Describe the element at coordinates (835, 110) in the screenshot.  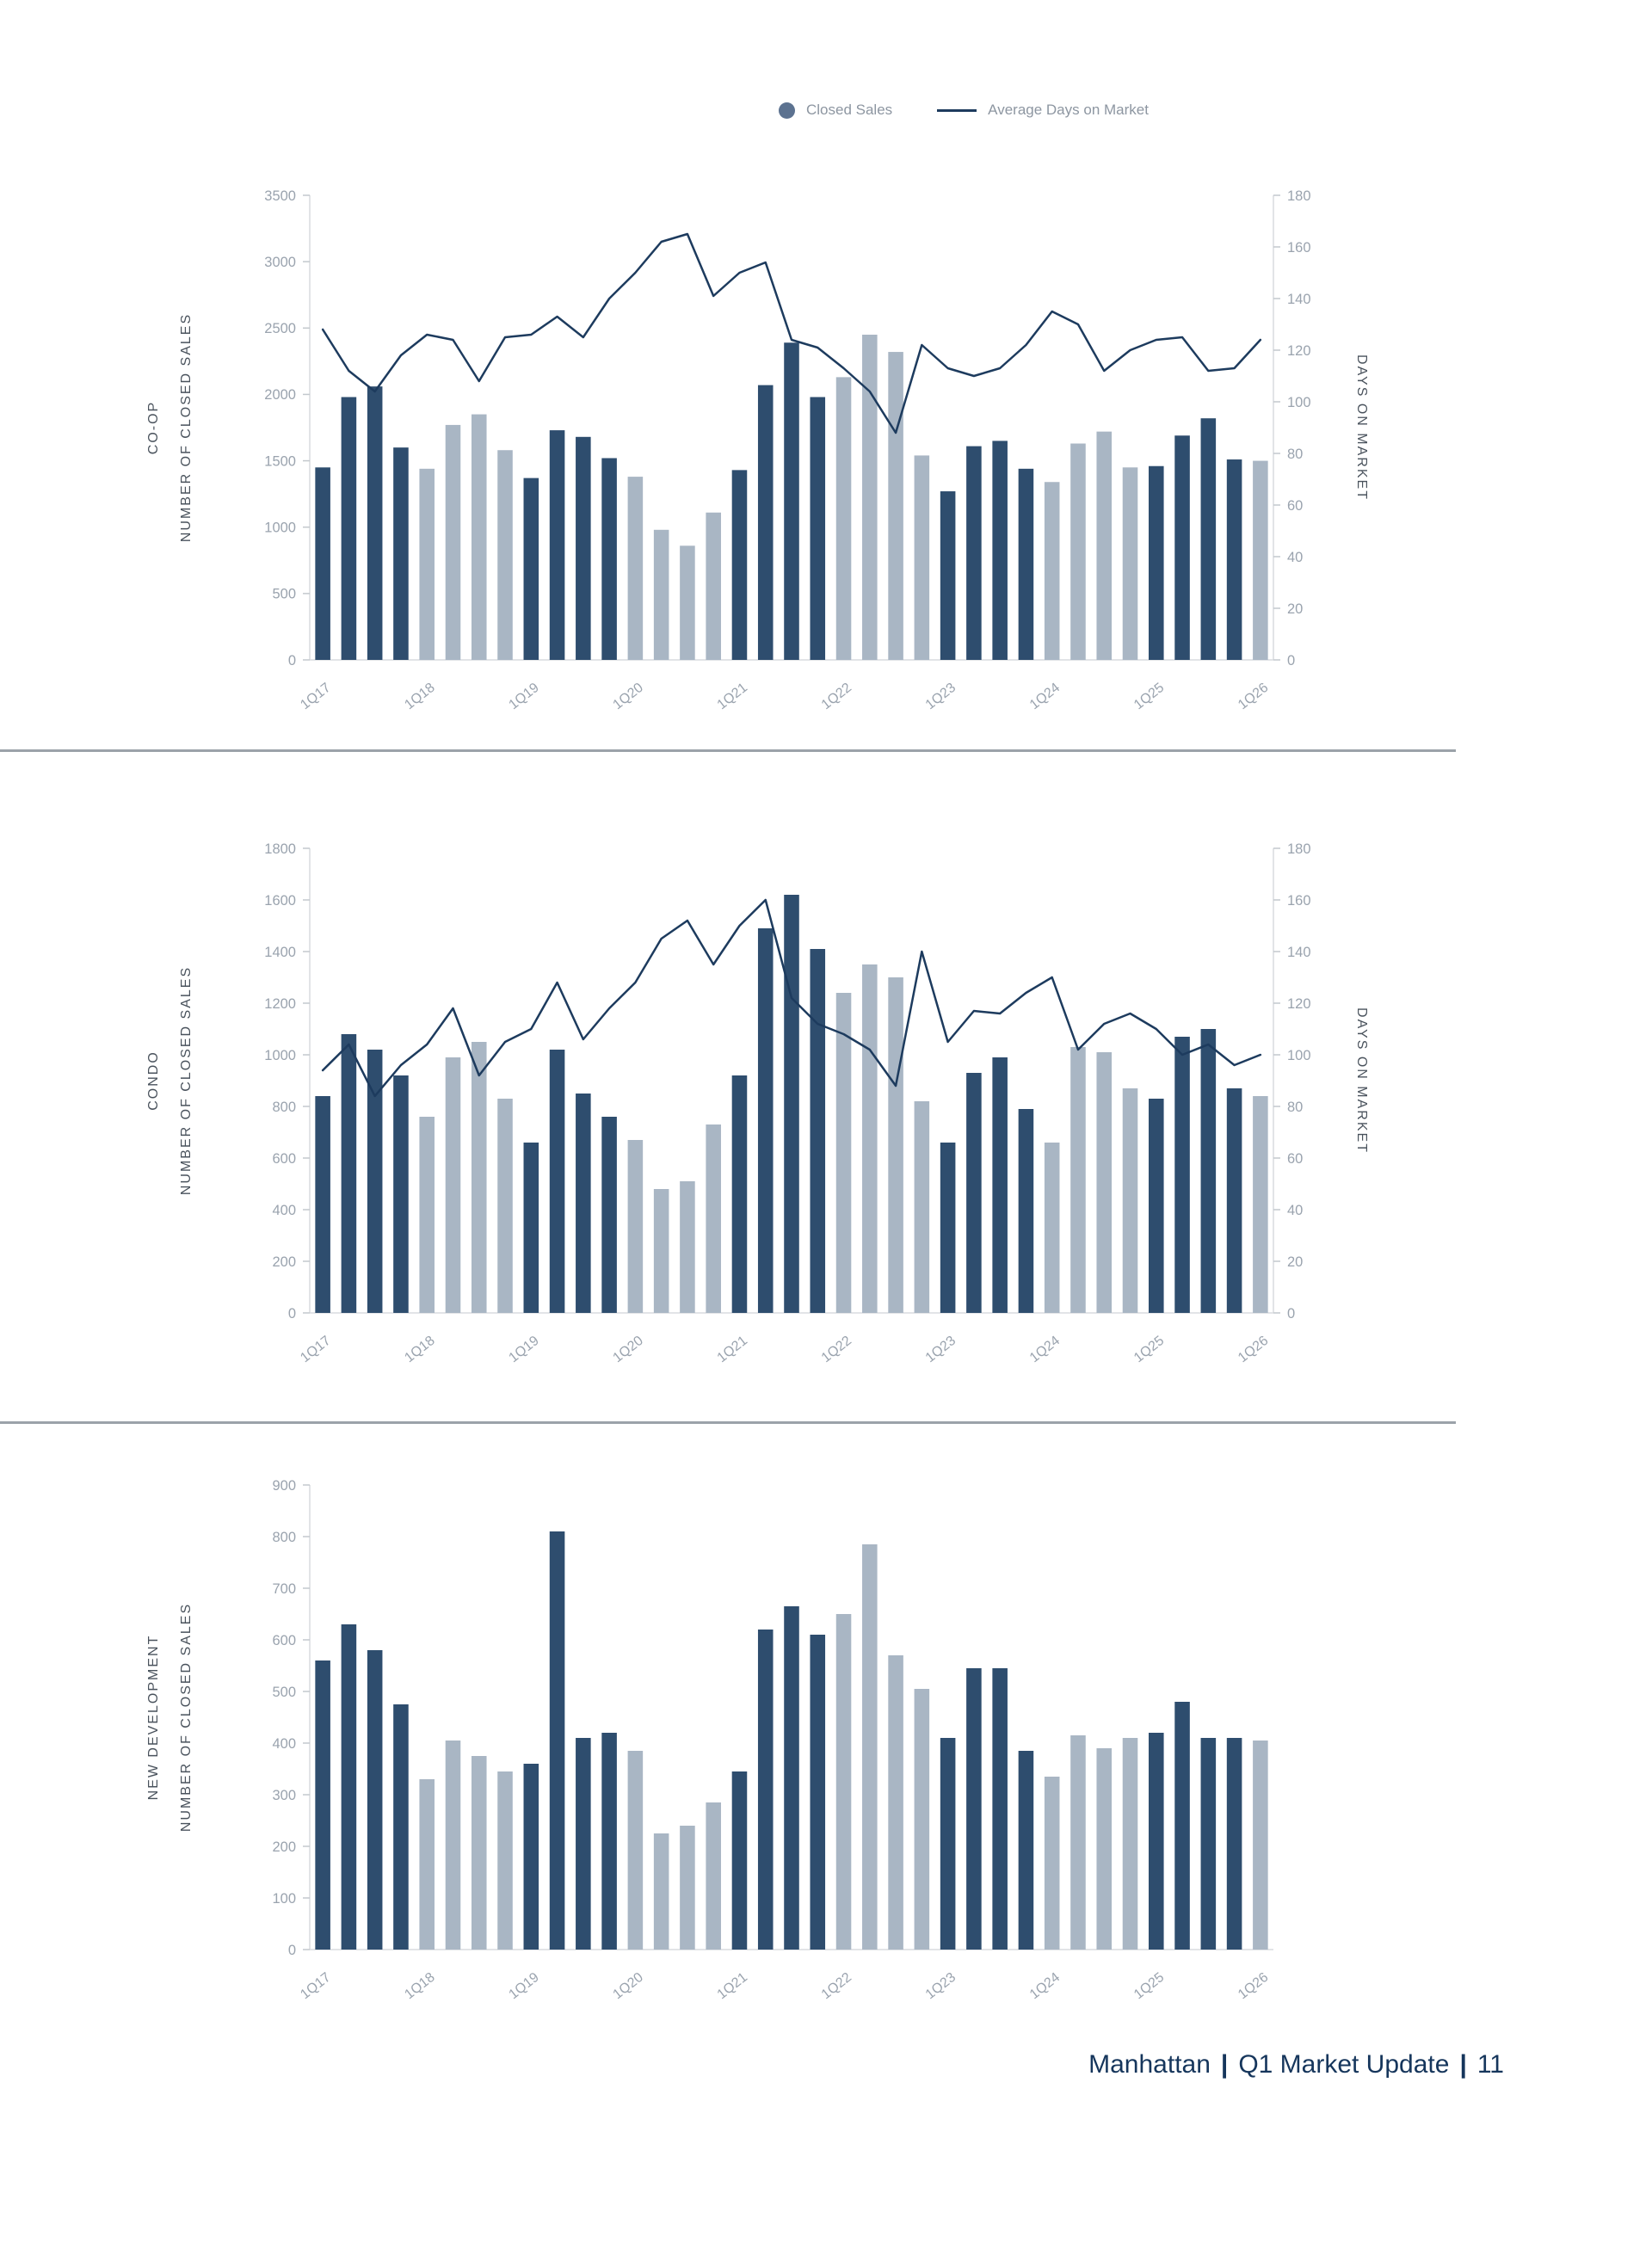
I see `legend-item-closed-sales: Closed Sales` at that location.